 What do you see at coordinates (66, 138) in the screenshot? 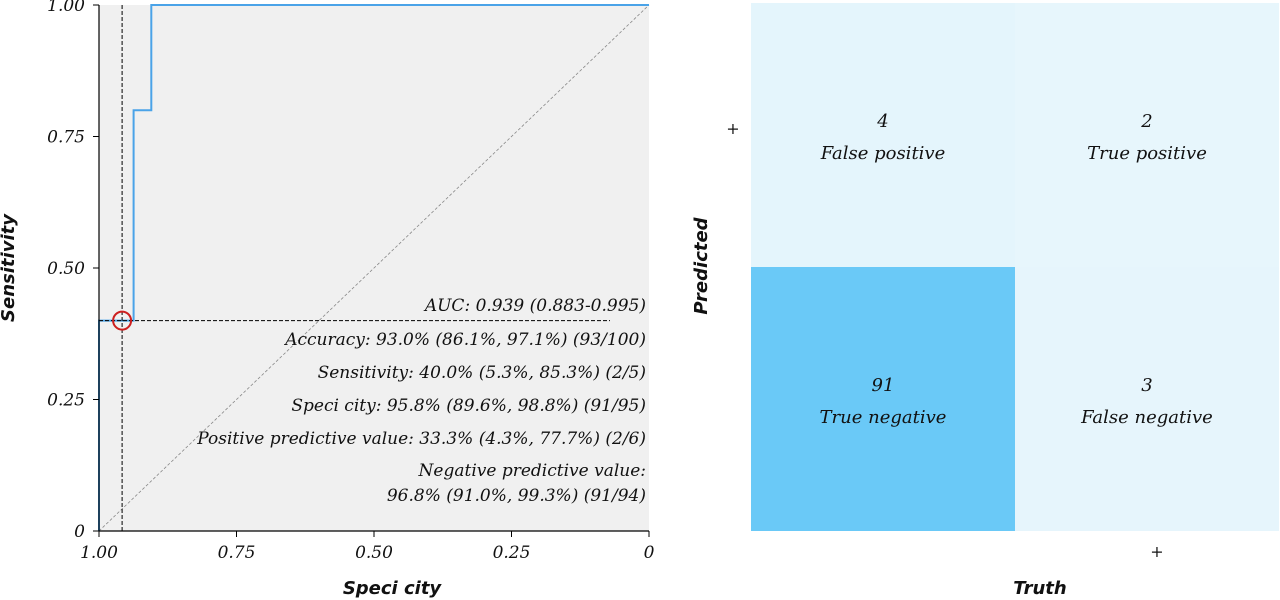
I see `y-tick-label: 0.75` at bounding box center [66, 138].